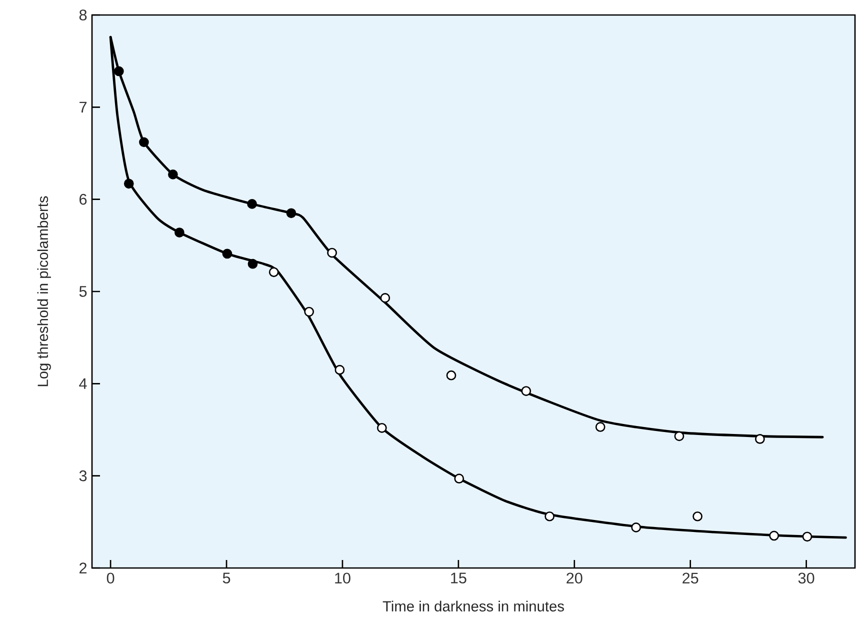 The width and height of the screenshot is (861, 638). What do you see at coordinates (83, 476) in the screenshot?
I see `y-tick-label: 3` at bounding box center [83, 476].